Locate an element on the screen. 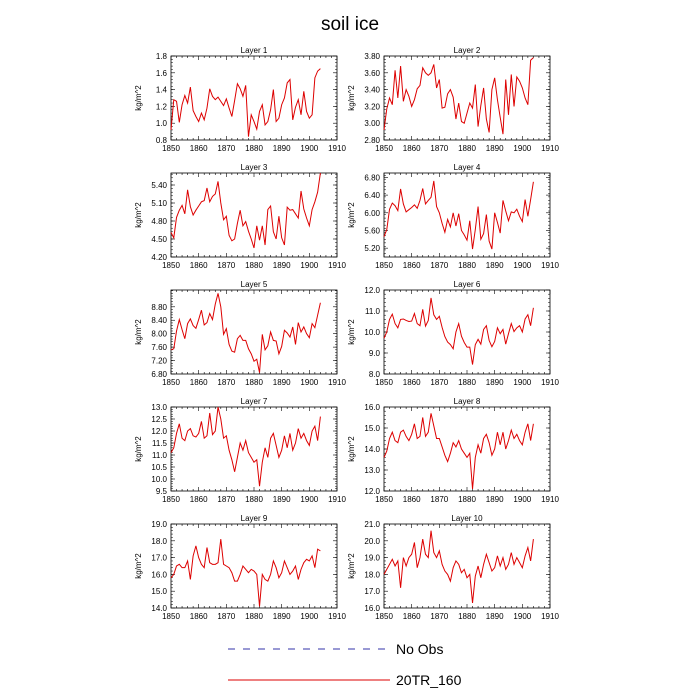 The width and height of the screenshot is (700, 700). panel-10-ytick-label-1: 17.0 is located at coordinates (372, 591).